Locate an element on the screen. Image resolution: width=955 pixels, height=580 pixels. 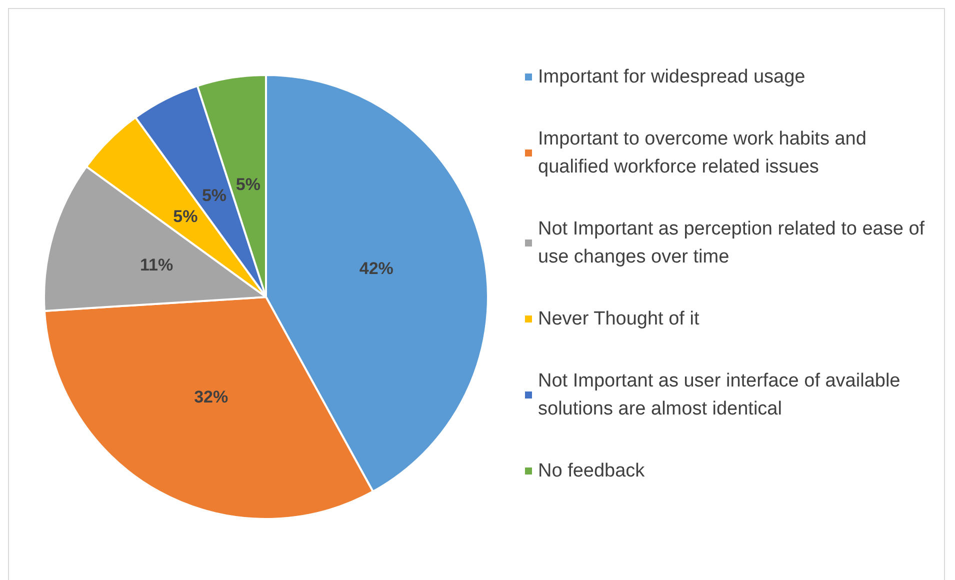
legend-label: No feedback is located at coordinates (592, 471).